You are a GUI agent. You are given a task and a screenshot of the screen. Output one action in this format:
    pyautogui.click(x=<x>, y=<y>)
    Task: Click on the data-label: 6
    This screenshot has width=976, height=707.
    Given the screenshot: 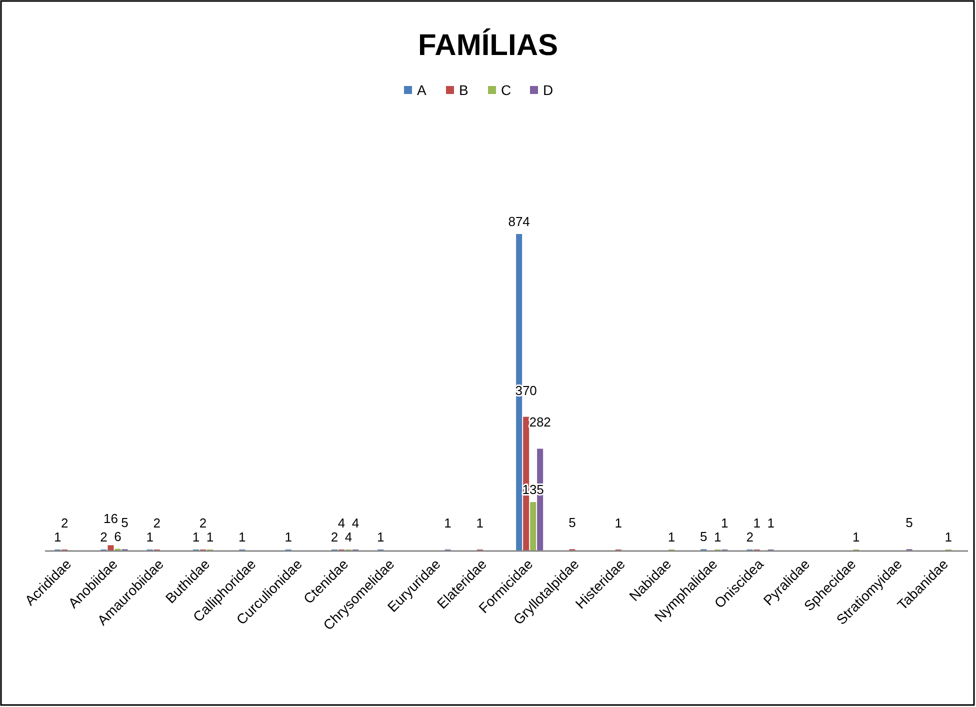 What is the action you would take?
    pyautogui.click(x=118, y=536)
    